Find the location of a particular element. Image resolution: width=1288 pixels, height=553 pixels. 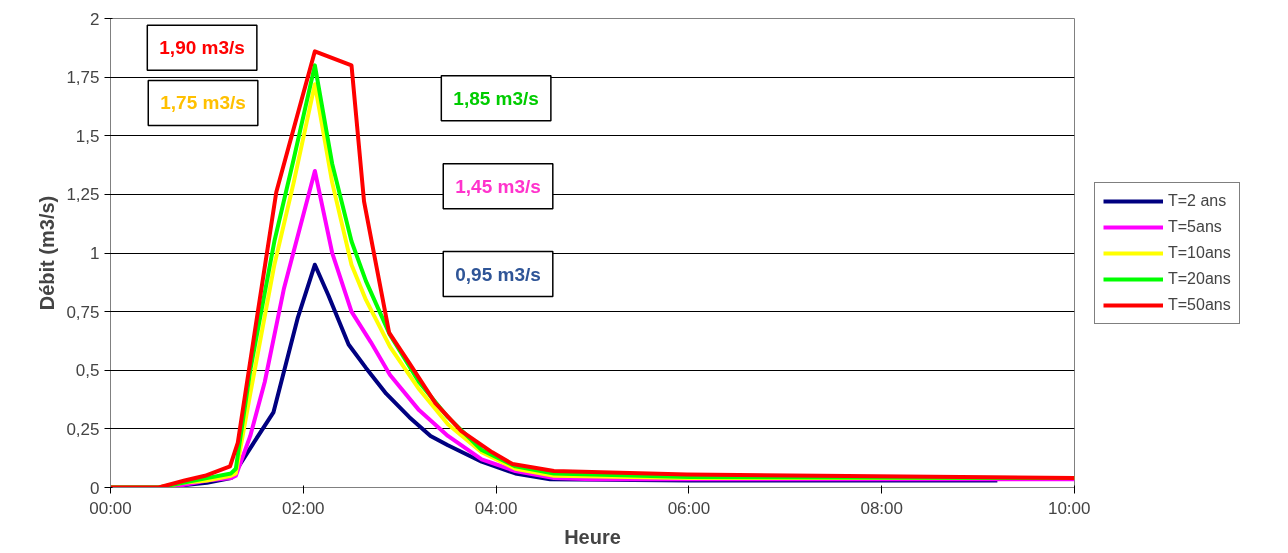

legend-label: T=2 ans is located at coordinates (1197, 200).